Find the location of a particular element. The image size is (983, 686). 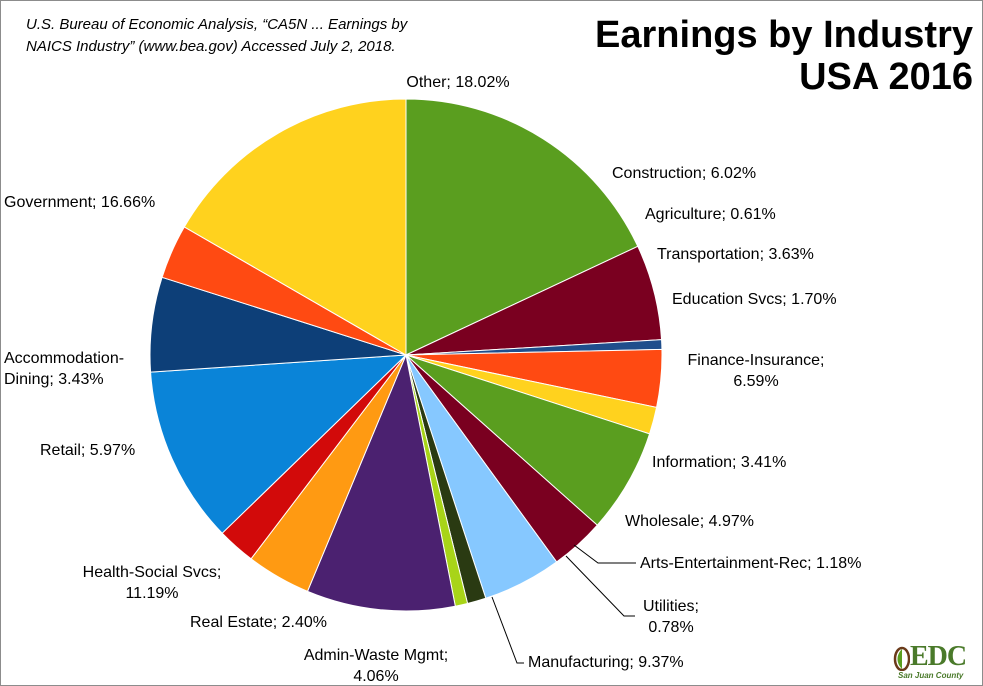

slice-label-line: Other; 18.02% is located at coordinates (457, 82).